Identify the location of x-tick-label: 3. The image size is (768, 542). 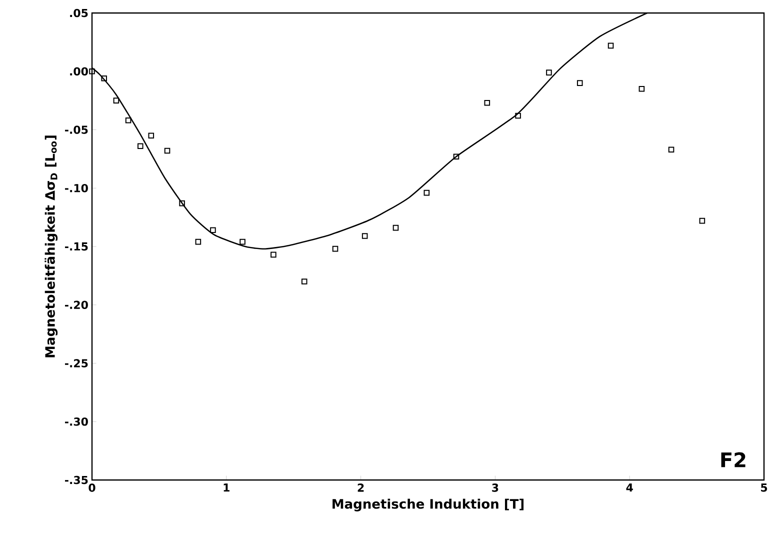
(495, 488).